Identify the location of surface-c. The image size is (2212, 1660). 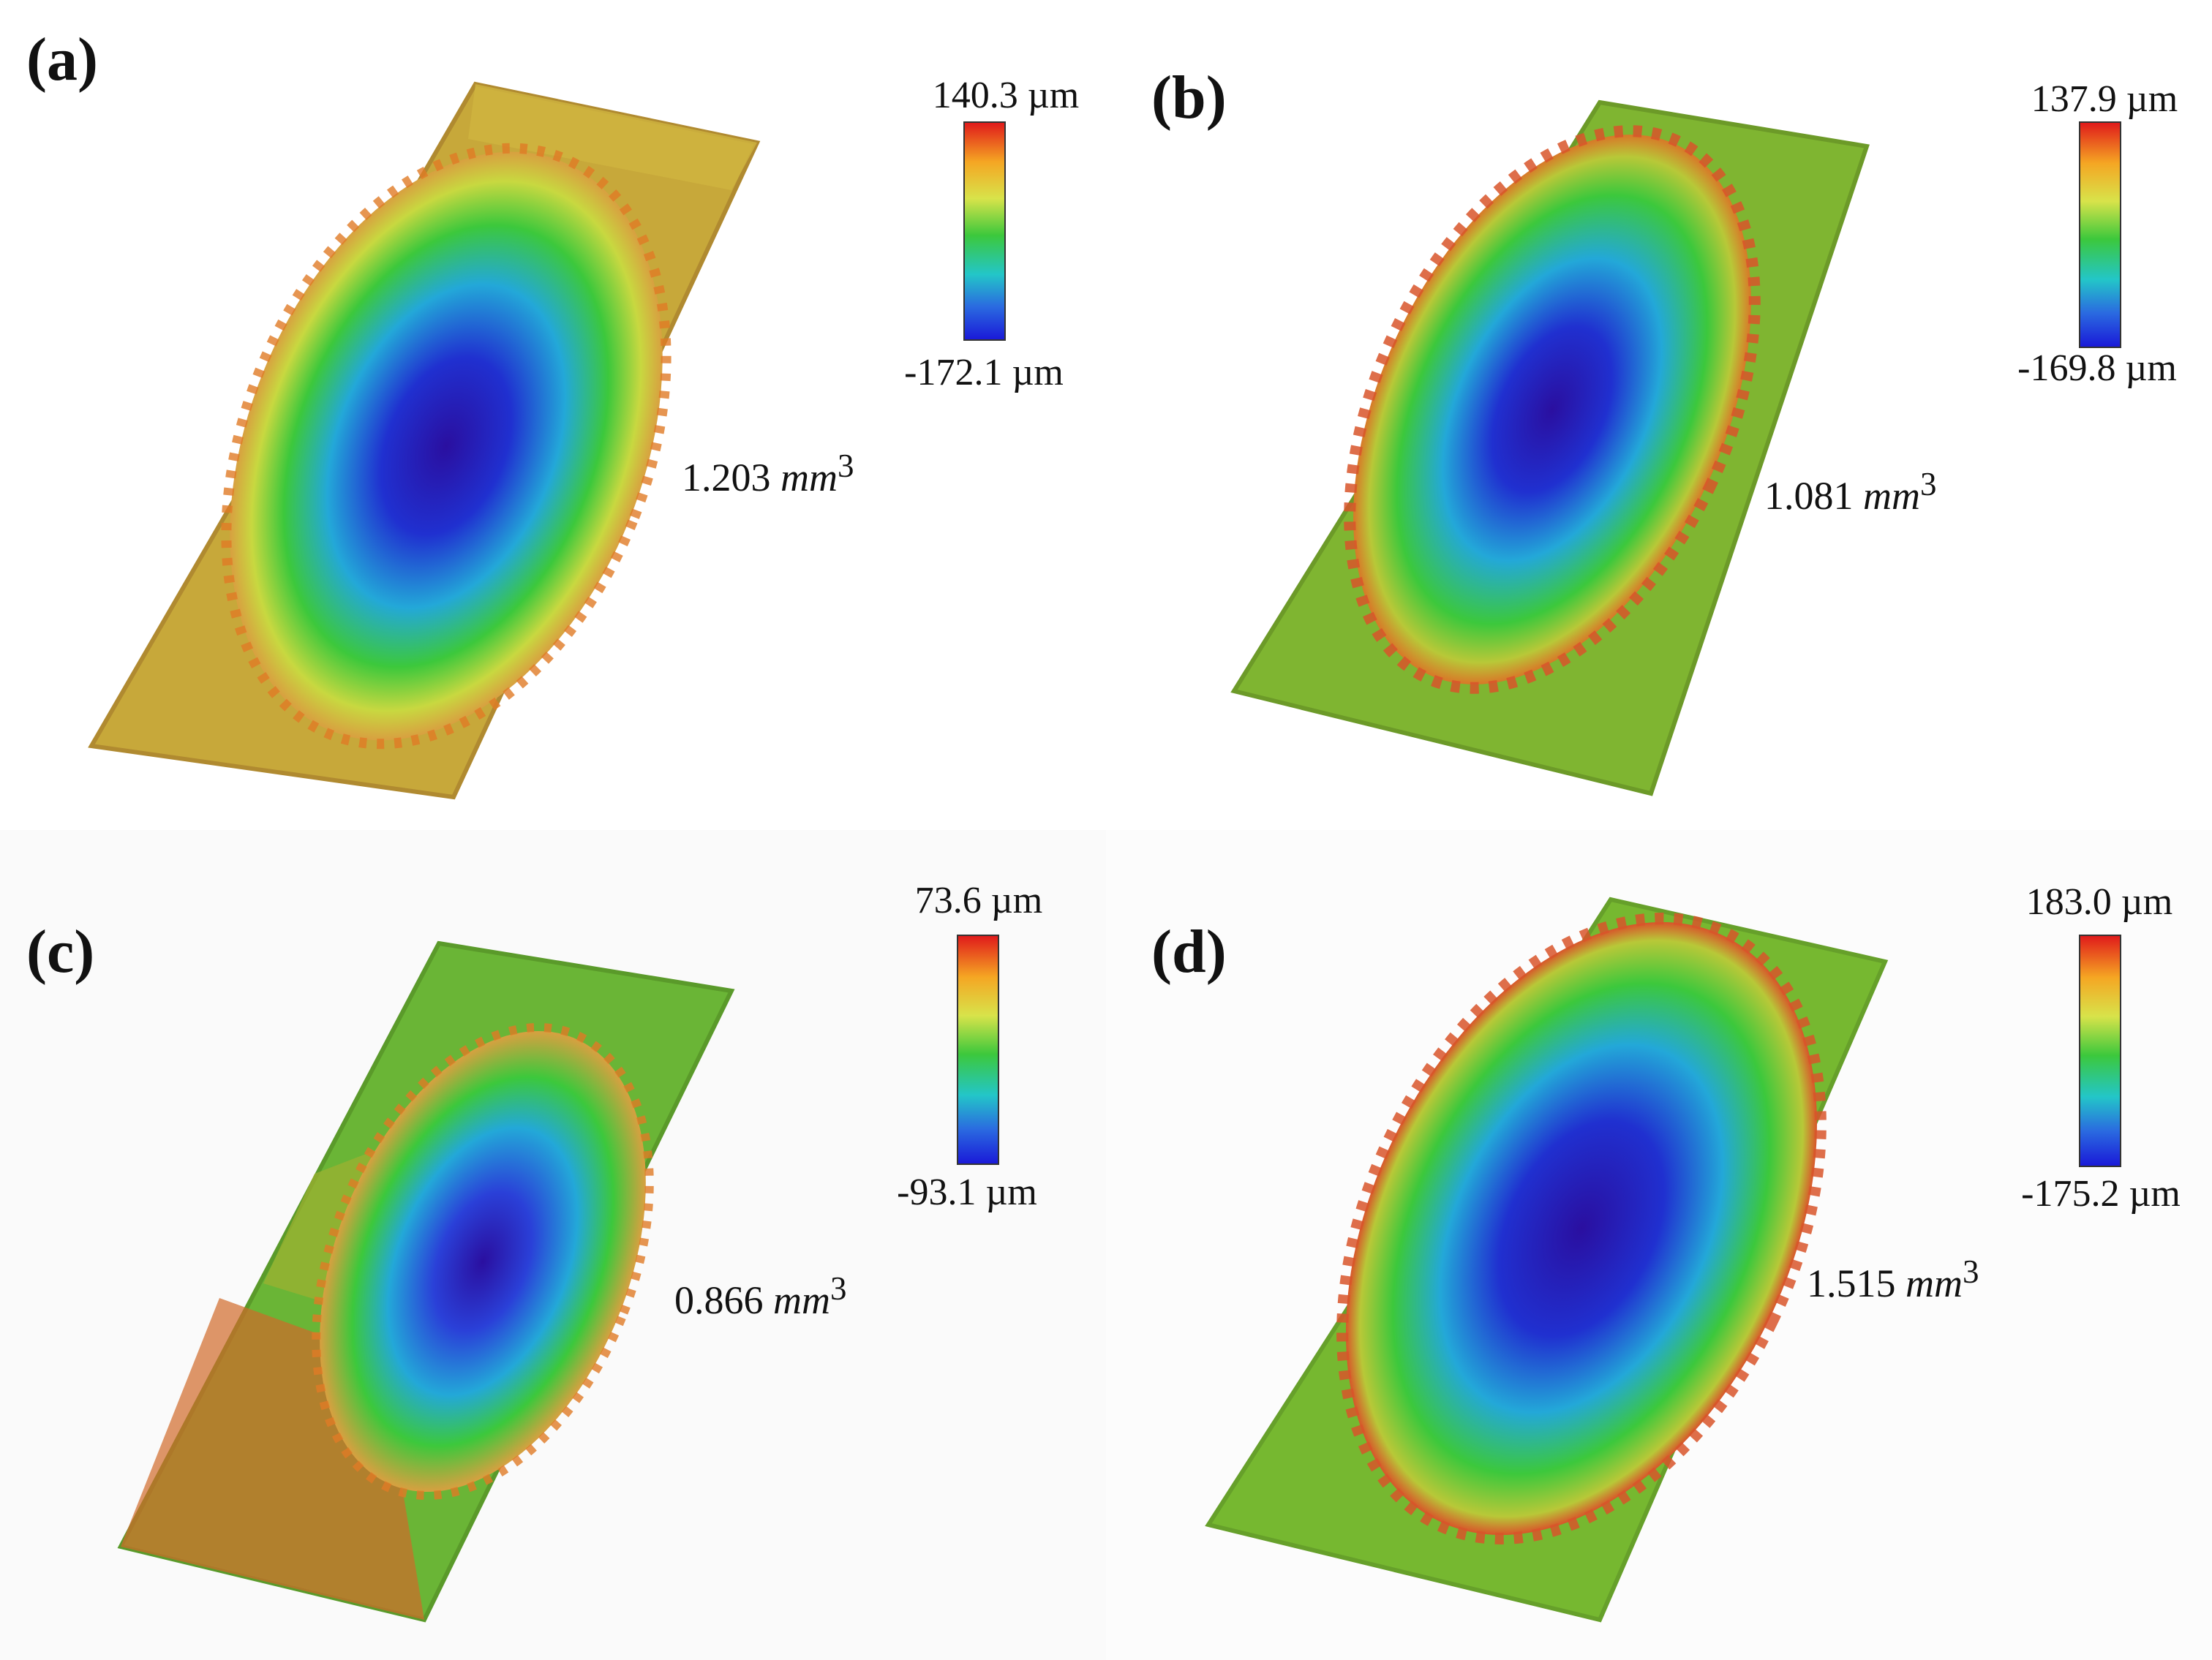
(426, 1281).